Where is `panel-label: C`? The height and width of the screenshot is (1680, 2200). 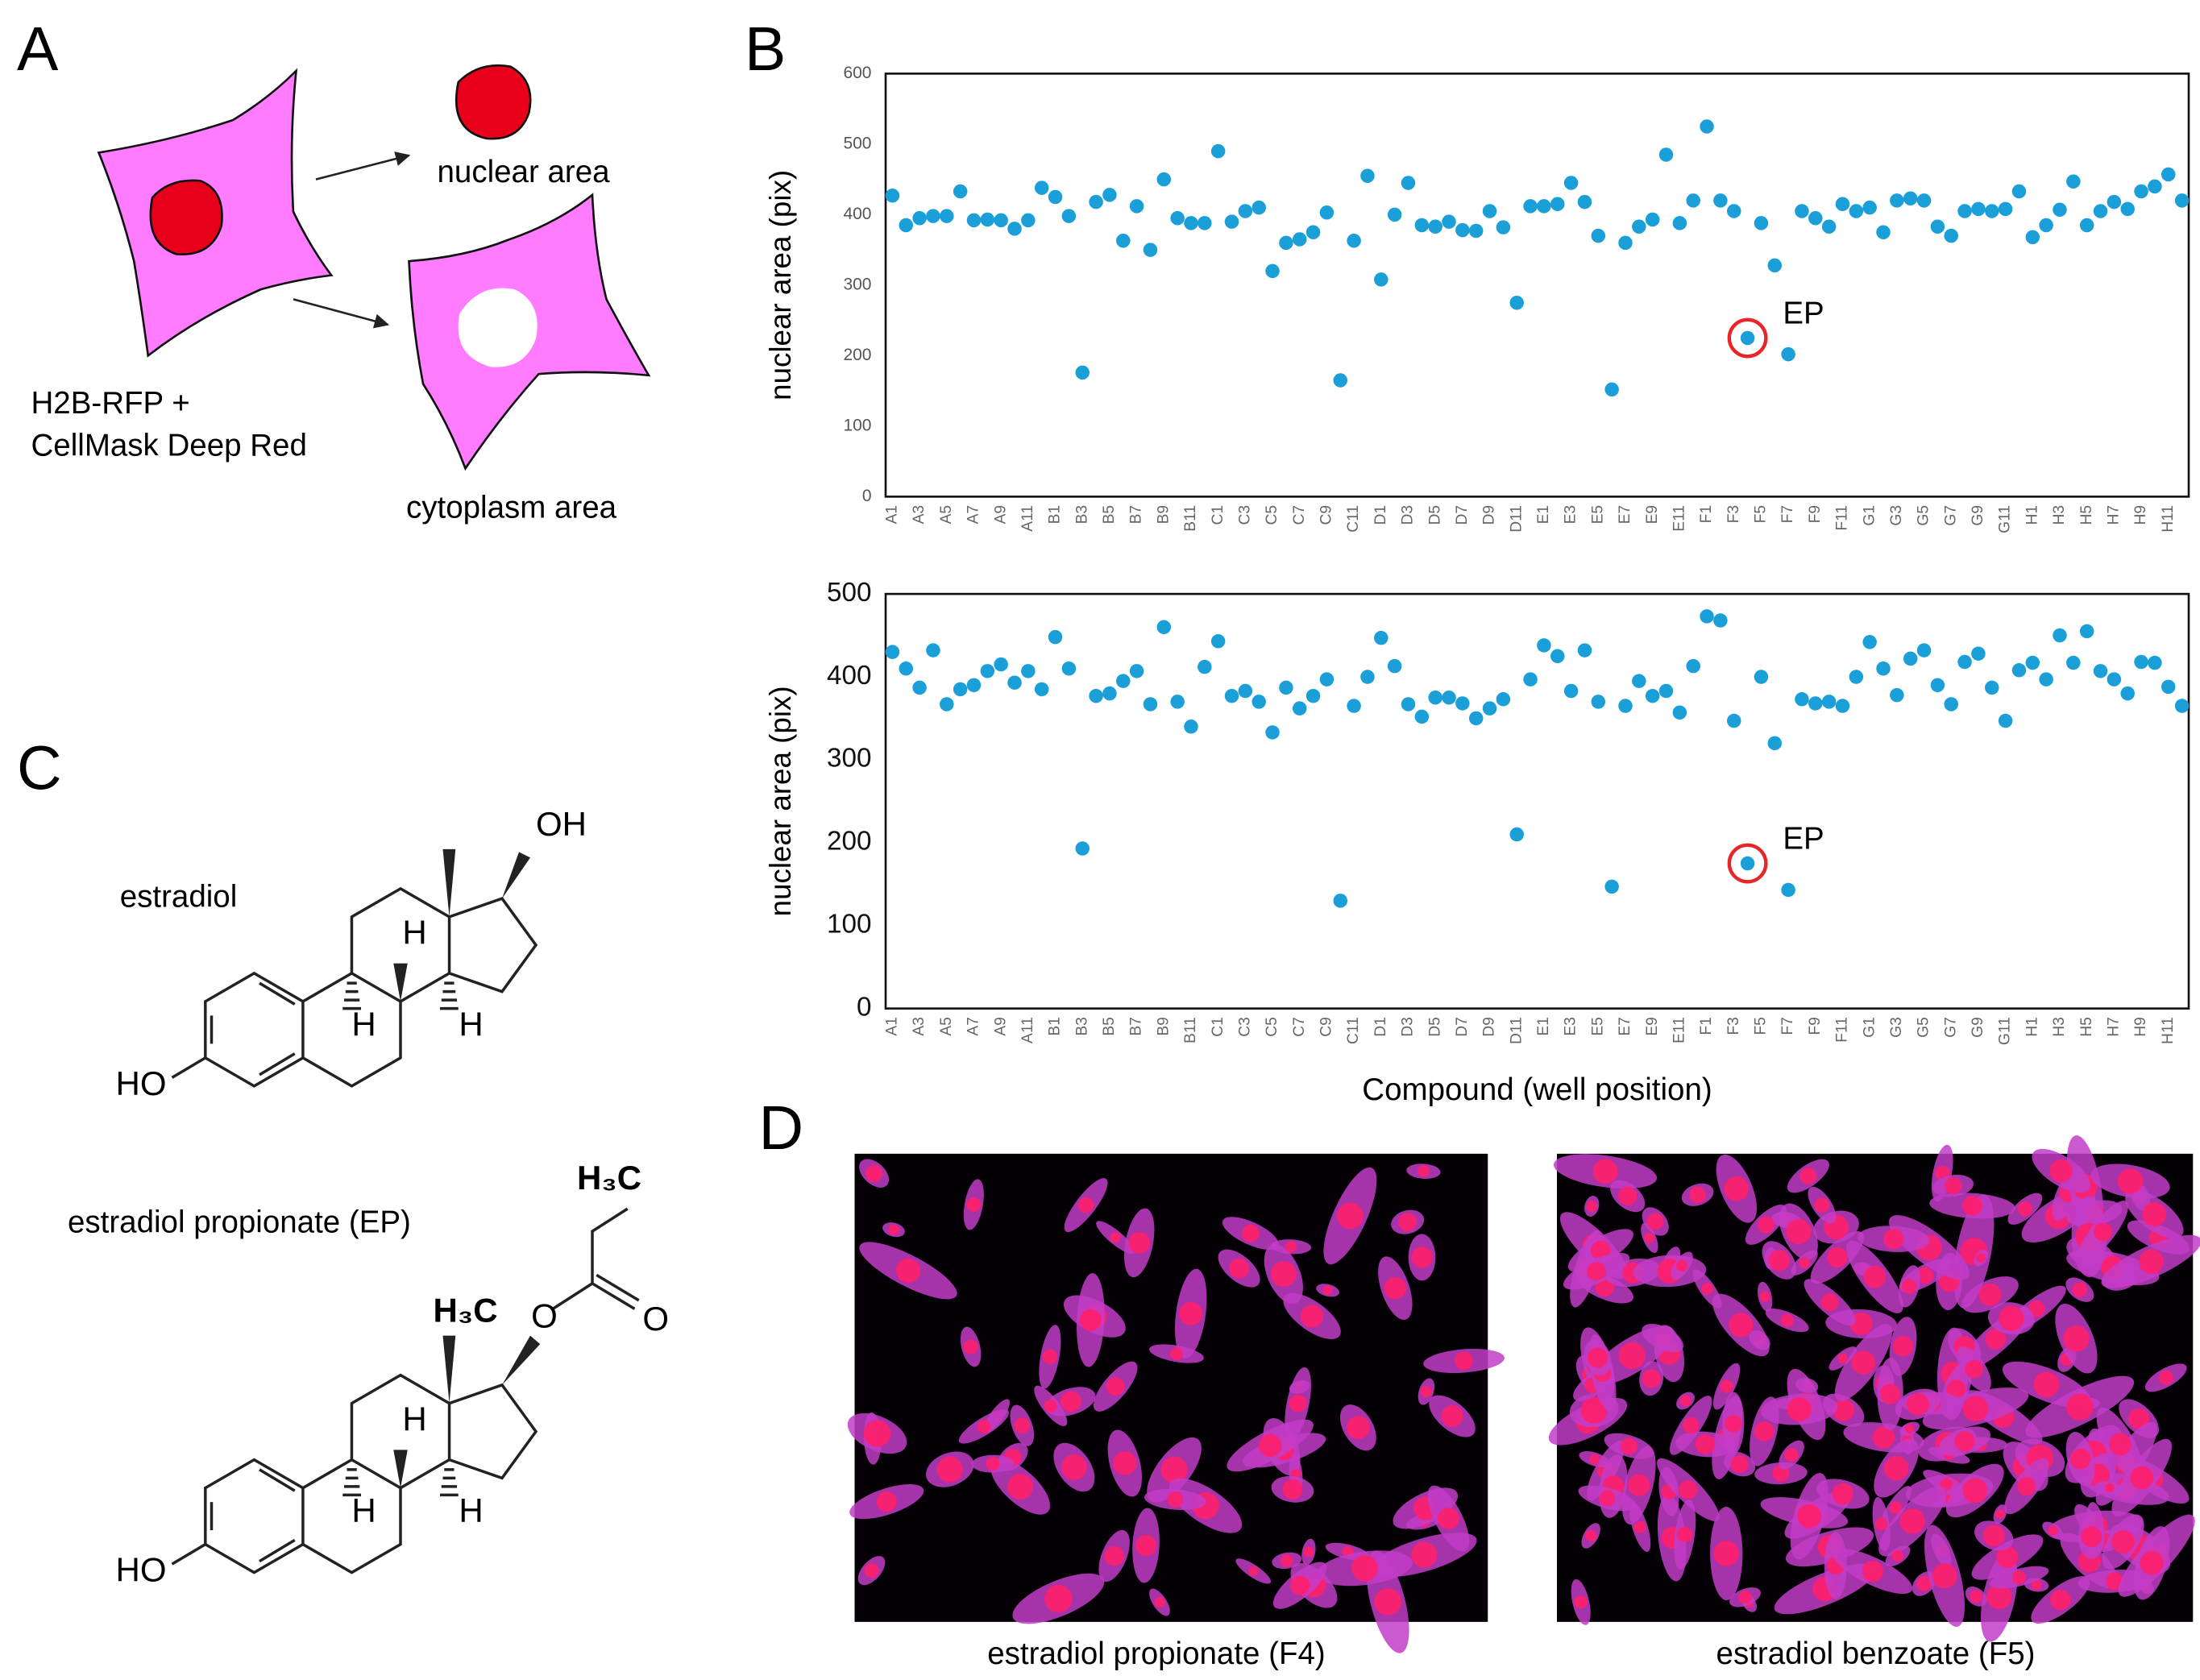
panel-label: C is located at coordinates (39, 768).